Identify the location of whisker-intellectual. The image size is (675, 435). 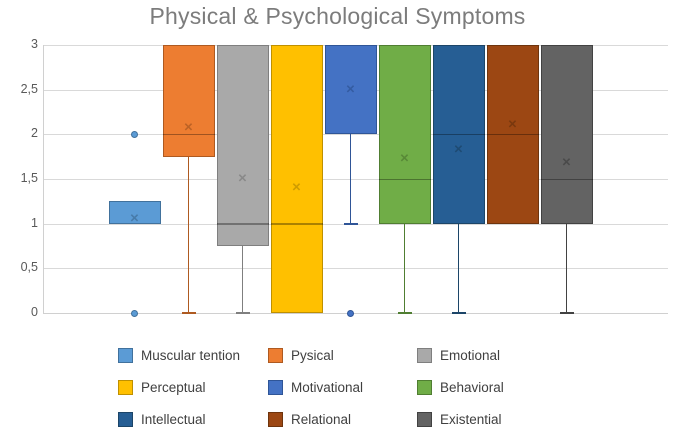
(458, 268).